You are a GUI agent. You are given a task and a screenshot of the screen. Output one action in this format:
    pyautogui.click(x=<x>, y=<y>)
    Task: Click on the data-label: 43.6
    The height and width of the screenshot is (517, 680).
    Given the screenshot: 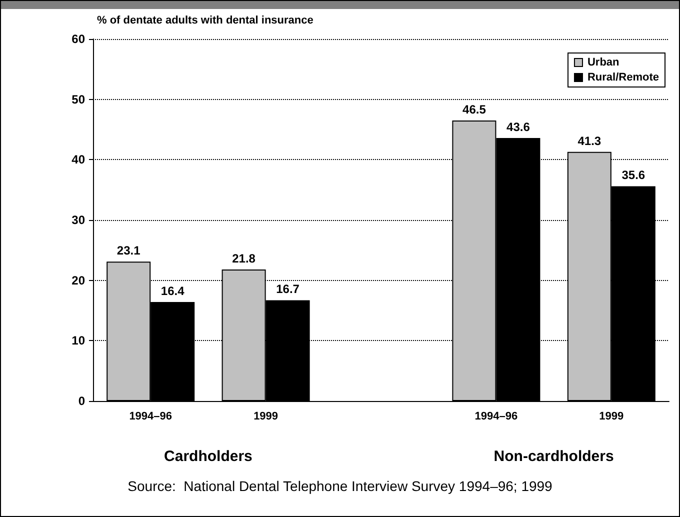 What is the action you would take?
    pyautogui.click(x=518, y=127)
    